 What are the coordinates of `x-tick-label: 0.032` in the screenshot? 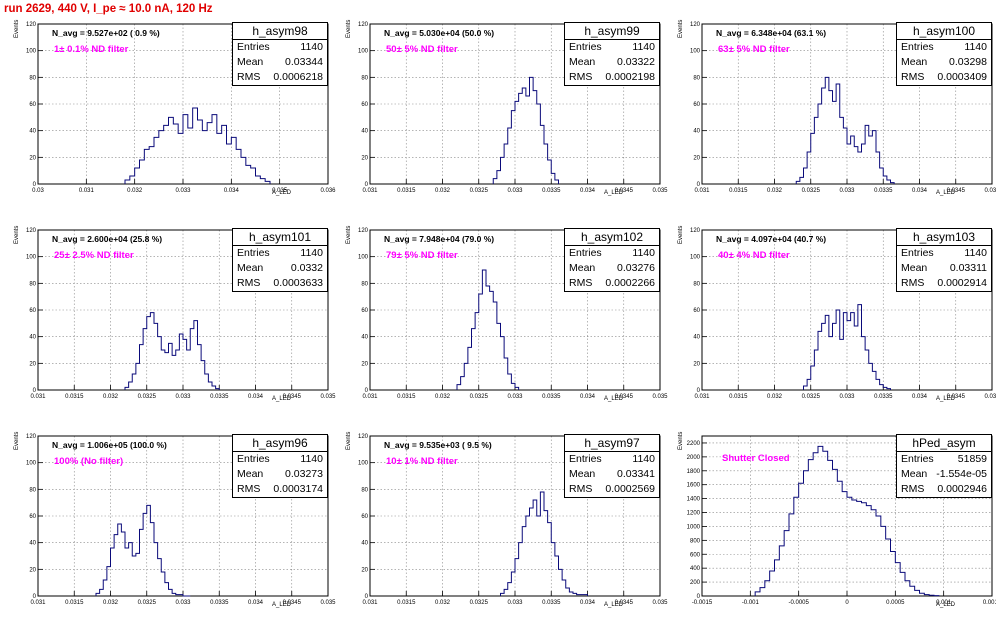 It's located at (443, 603).